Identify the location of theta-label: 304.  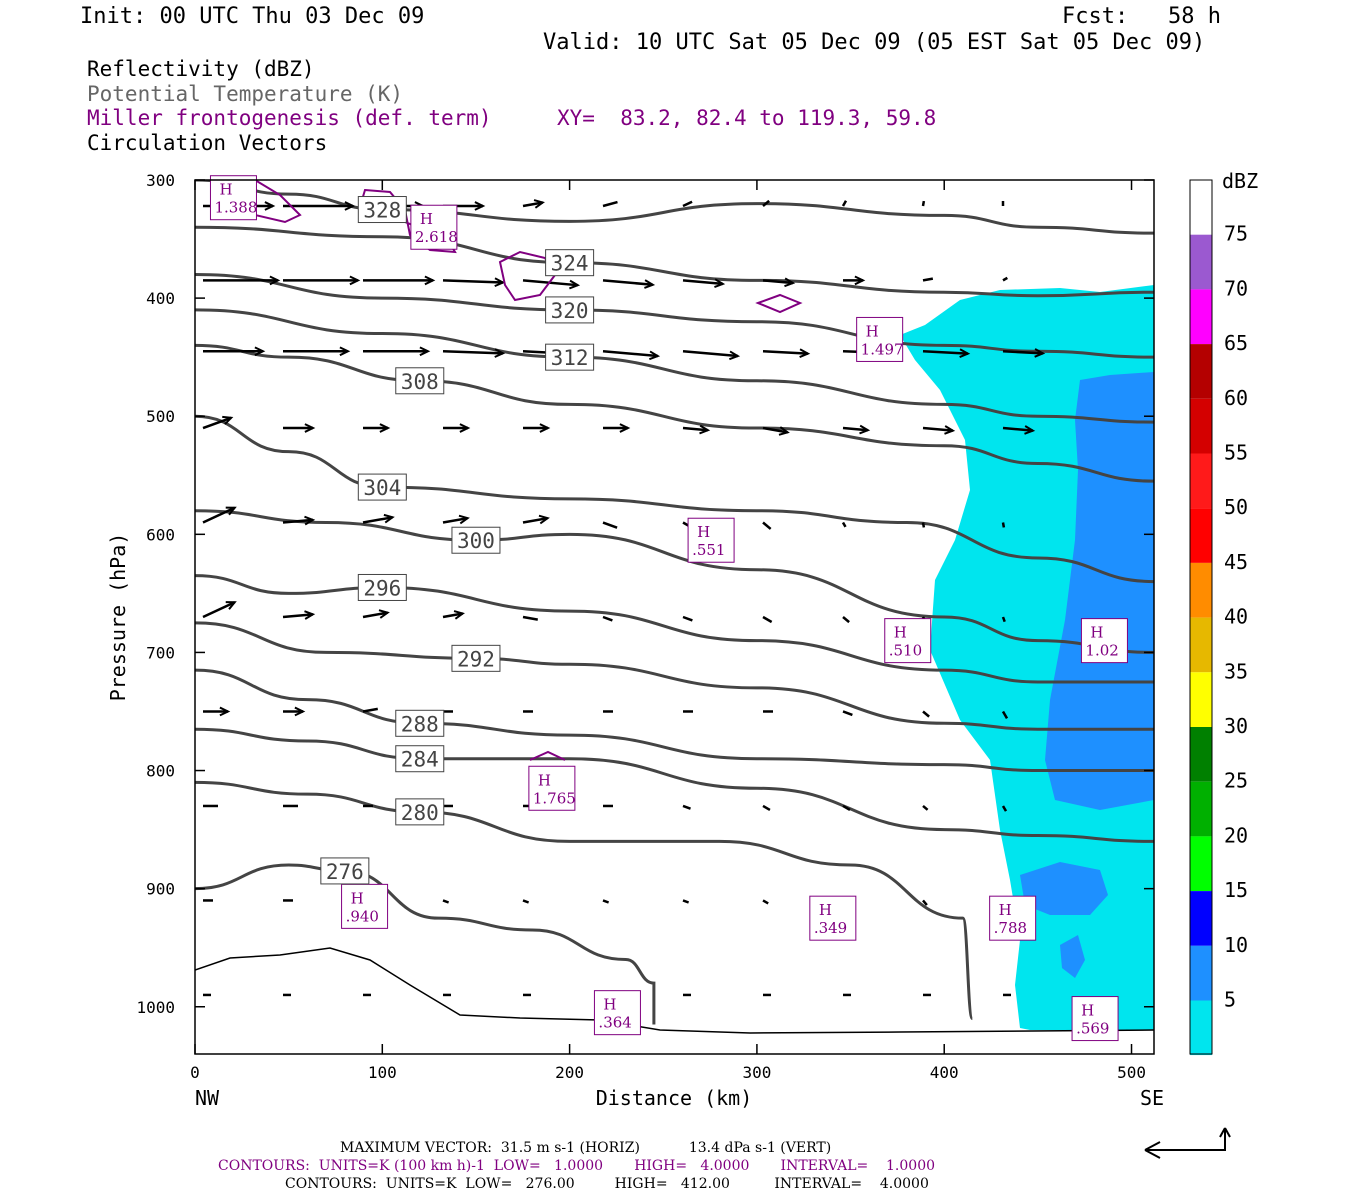
(382, 488).